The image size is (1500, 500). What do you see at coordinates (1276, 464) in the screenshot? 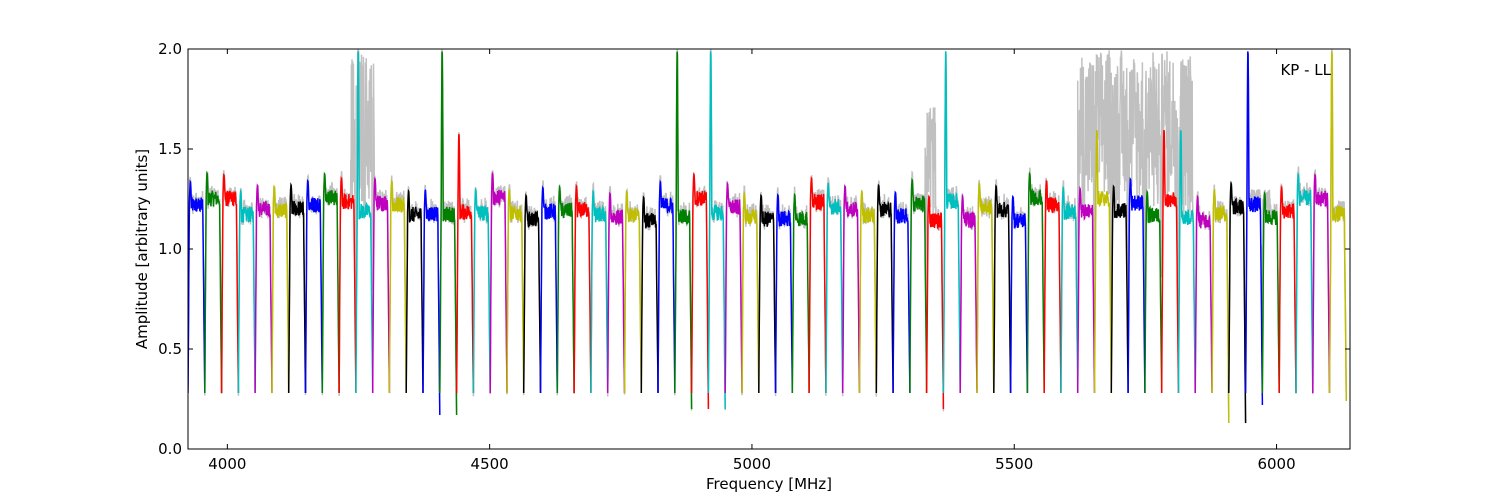
I see `x-tick-label-4: 6000` at bounding box center [1276, 464].